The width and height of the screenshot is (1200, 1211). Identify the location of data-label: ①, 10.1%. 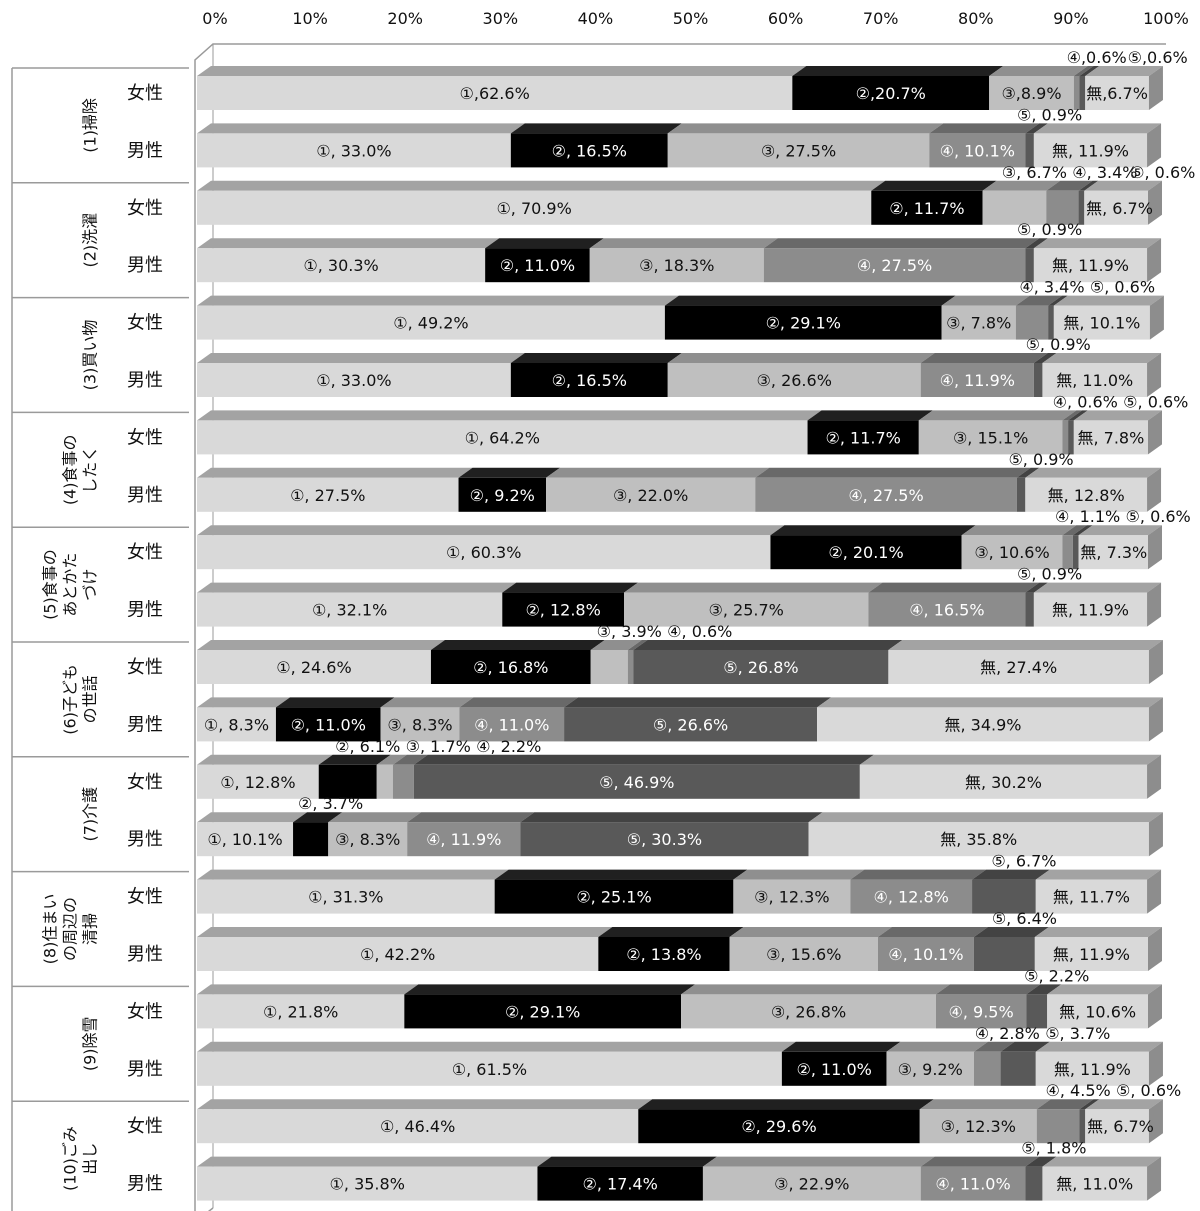
(244, 839).